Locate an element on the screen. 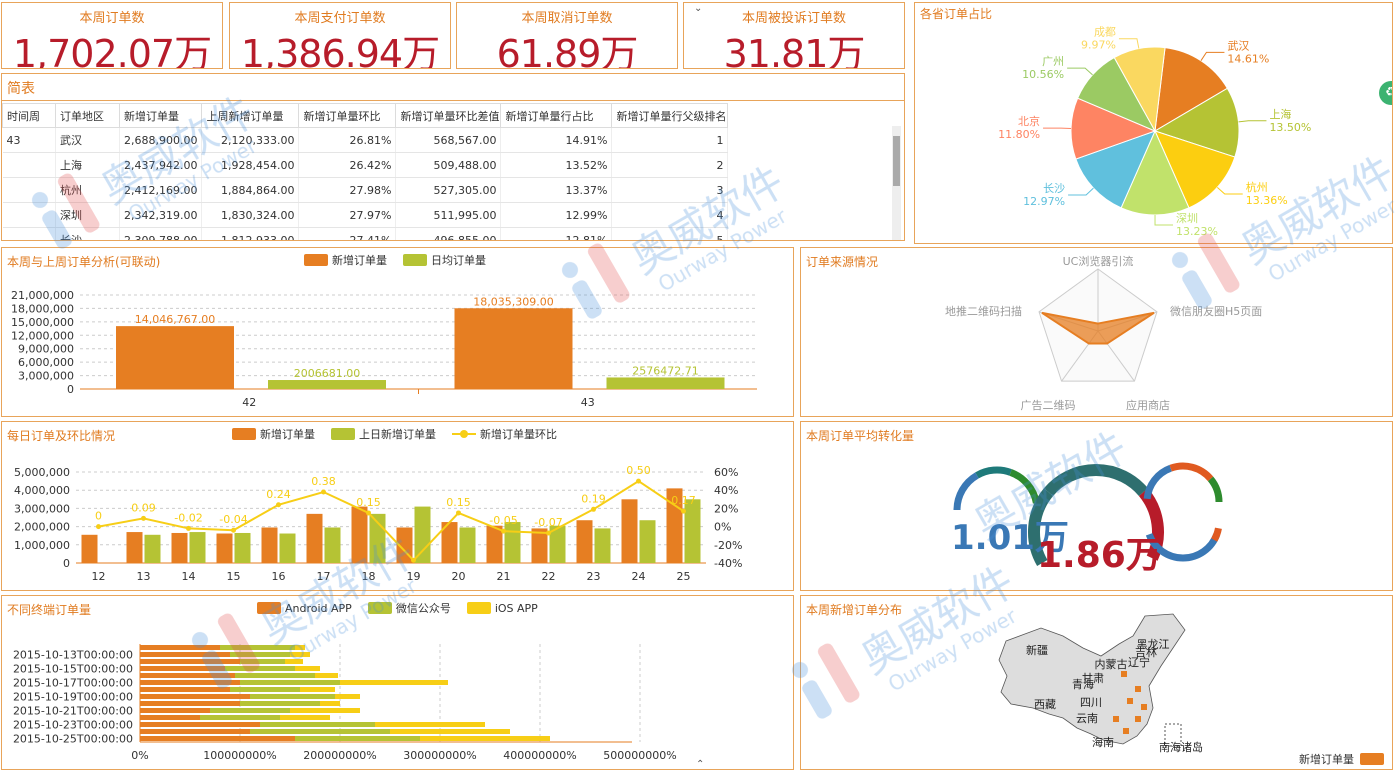 The width and height of the screenshot is (1400, 773). x-tick-label: 23 is located at coordinates (594, 576).